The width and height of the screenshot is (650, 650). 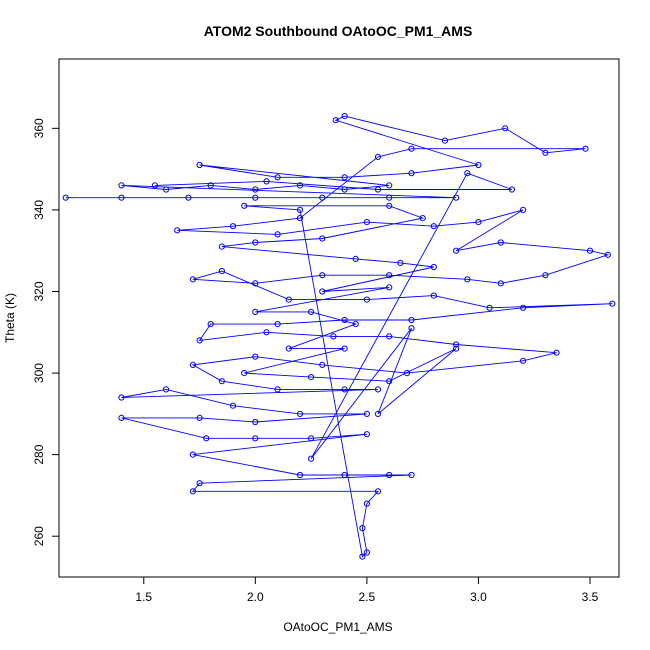 I want to click on x-axis-label: OAtoOC_PM1_AMS, so click(x=337, y=627).